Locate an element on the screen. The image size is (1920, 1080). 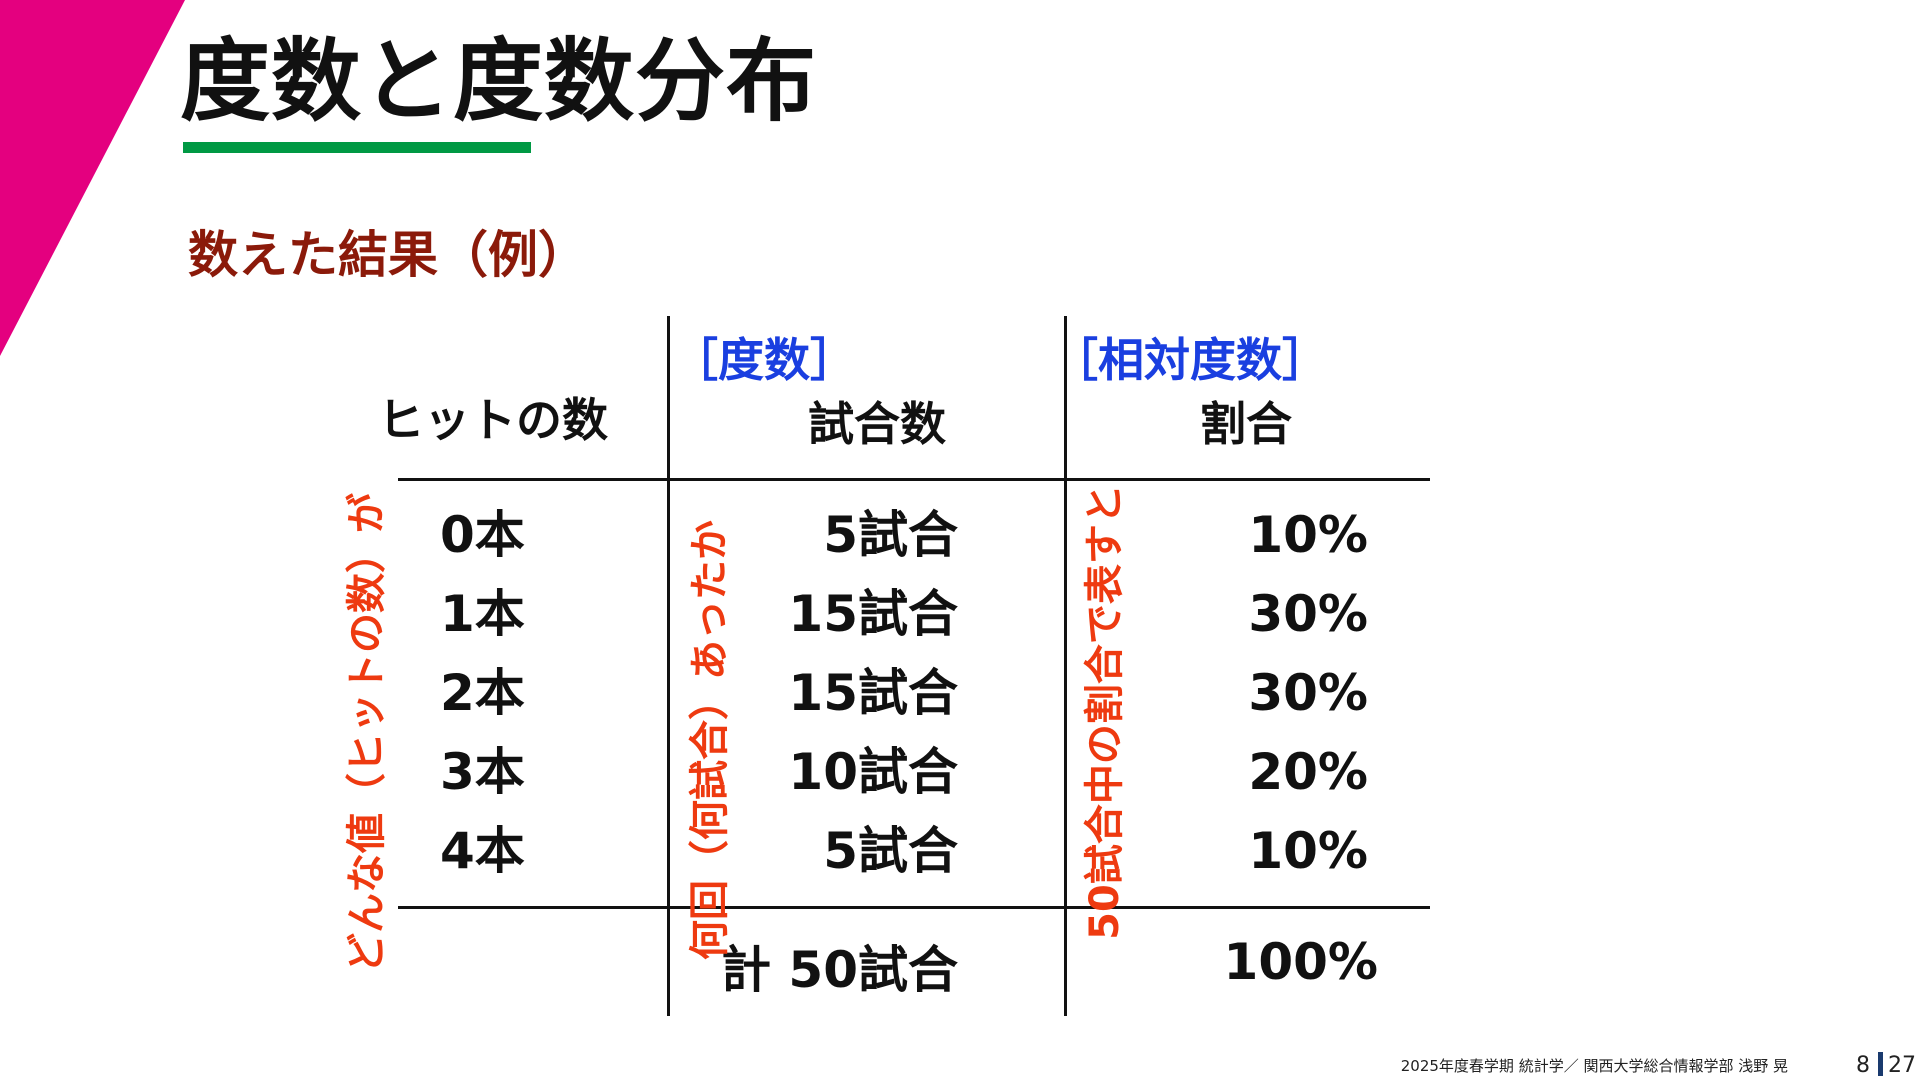
row-4-games: 5試合 is located at coordinates (890, 851).